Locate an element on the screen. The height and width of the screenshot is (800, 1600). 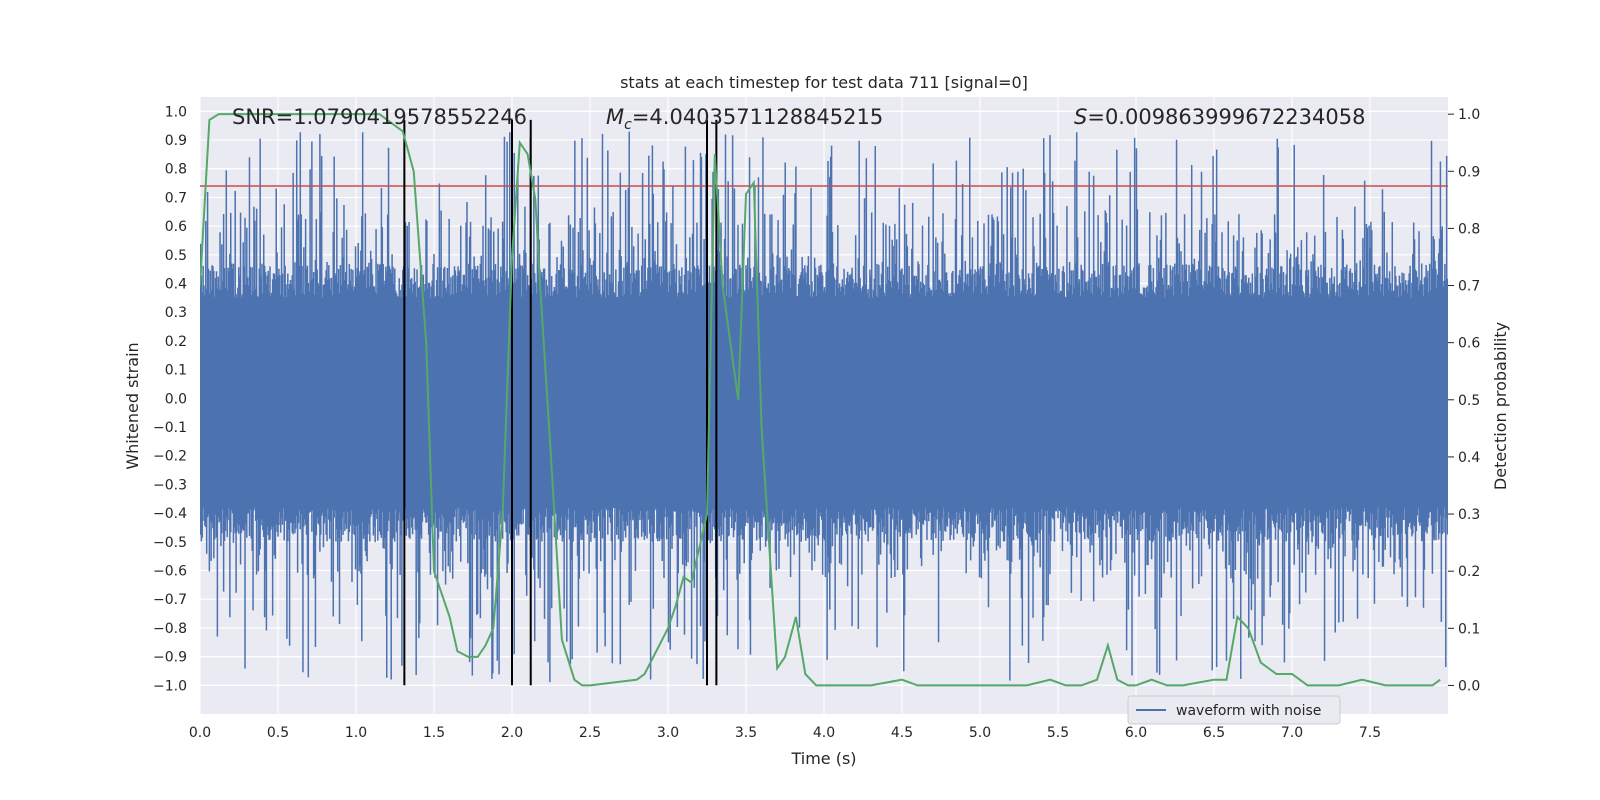
y2-tick-label-7: 0.3 is located at coordinates (1469, 515).